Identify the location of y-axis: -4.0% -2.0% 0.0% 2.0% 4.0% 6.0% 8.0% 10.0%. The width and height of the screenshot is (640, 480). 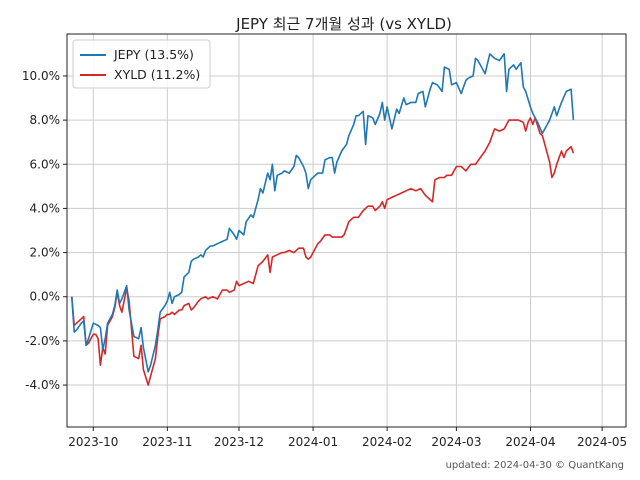
(44, 230).